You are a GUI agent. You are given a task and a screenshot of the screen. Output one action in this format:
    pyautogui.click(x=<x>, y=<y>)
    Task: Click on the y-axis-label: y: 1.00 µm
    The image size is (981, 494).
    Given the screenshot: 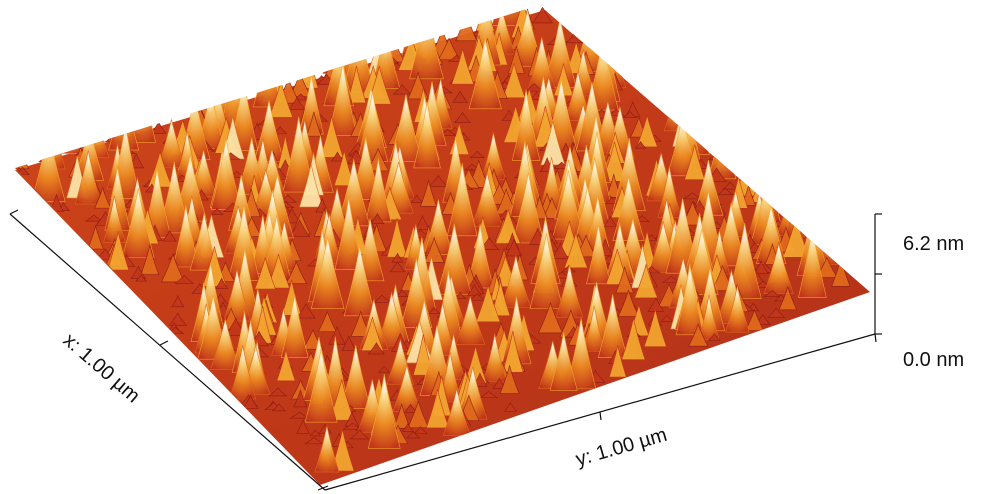 What is the action you would take?
    pyautogui.click(x=621, y=447)
    